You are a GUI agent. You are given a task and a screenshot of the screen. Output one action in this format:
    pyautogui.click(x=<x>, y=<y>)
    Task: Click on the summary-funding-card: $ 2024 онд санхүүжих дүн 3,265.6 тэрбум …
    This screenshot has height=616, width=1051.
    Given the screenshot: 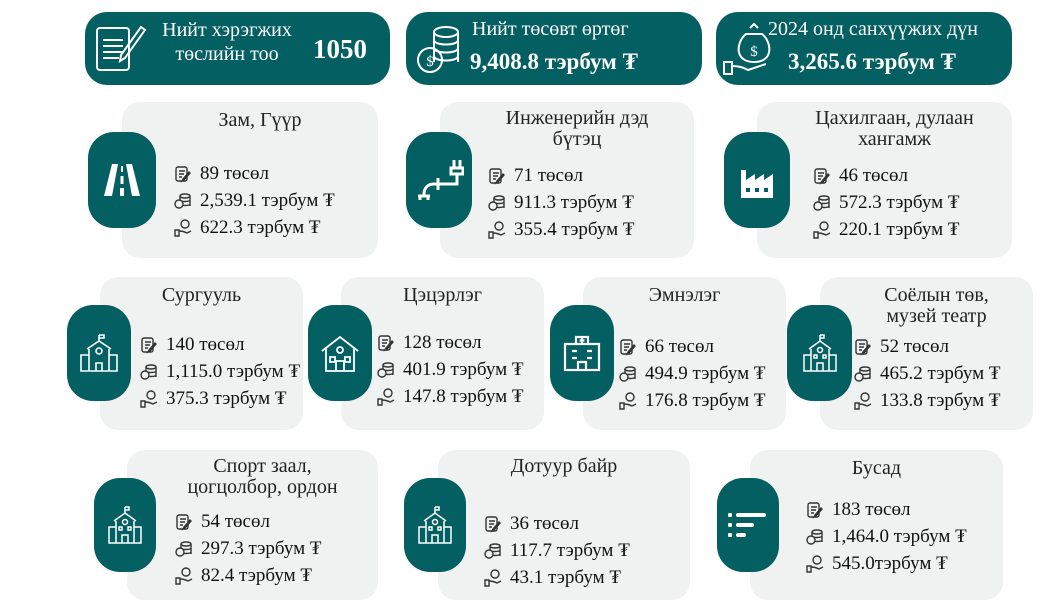 What is the action you would take?
    pyautogui.click(x=864, y=48)
    